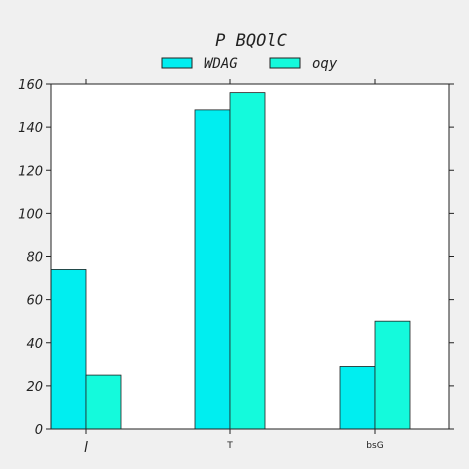  What do you see at coordinates (229, 446) in the screenshot?
I see `xtick-label-1: T` at bounding box center [229, 446].